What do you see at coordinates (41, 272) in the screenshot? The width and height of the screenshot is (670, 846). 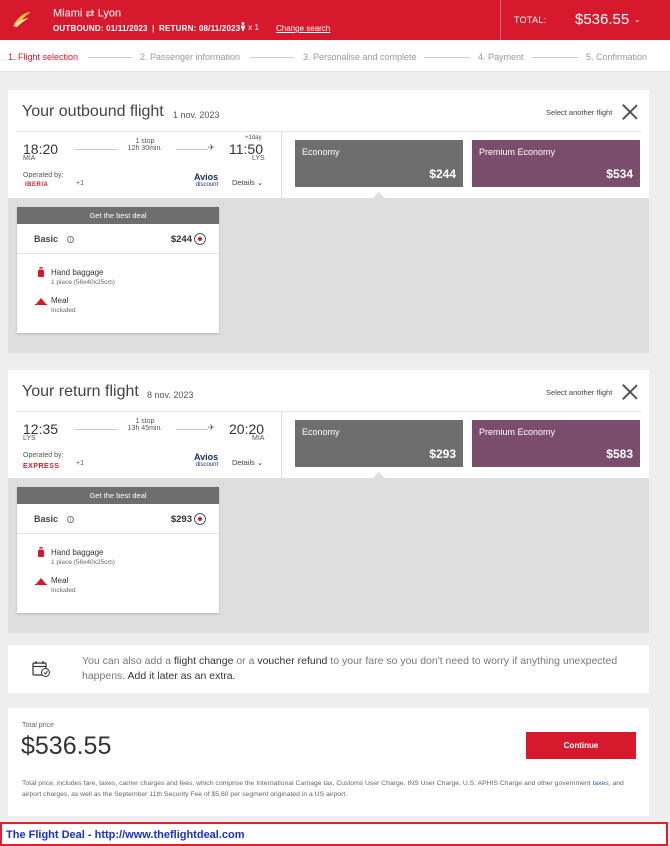 I see `hand-baggage-icon` at bounding box center [41, 272].